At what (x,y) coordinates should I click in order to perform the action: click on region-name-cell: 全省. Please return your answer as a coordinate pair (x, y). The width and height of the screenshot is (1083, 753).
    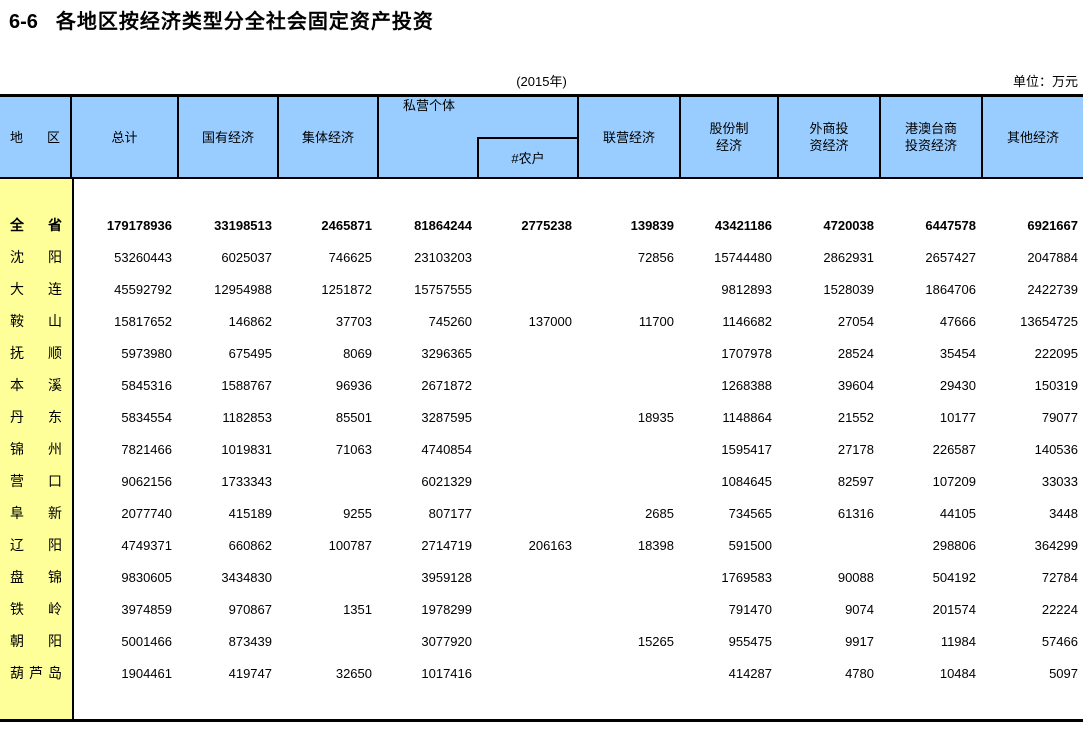
    Looking at the image, I should click on (36, 225).